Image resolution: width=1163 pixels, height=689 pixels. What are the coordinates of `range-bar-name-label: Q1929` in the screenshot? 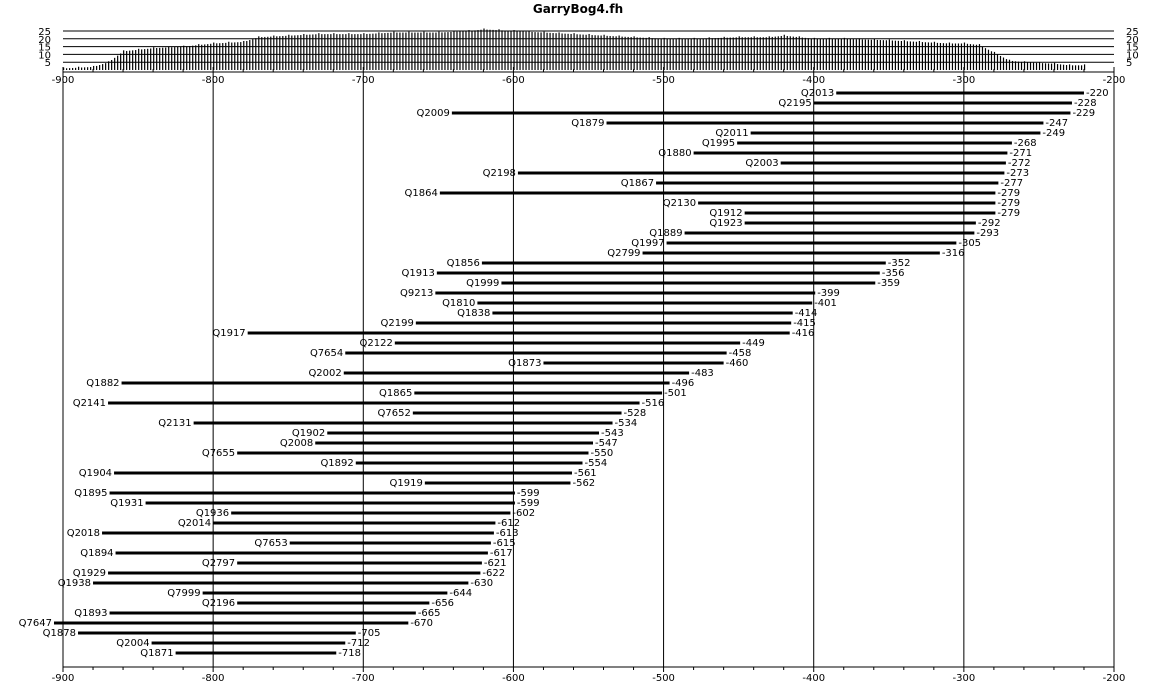 It's located at (89, 573).